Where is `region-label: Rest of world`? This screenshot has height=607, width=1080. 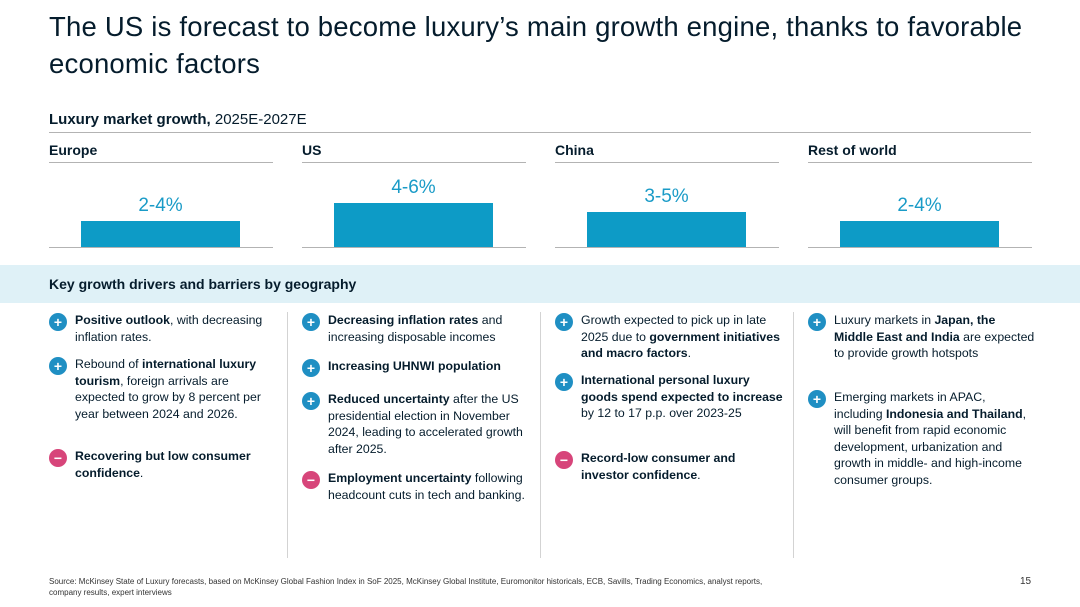
region-label: Rest of world is located at coordinates (852, 150).